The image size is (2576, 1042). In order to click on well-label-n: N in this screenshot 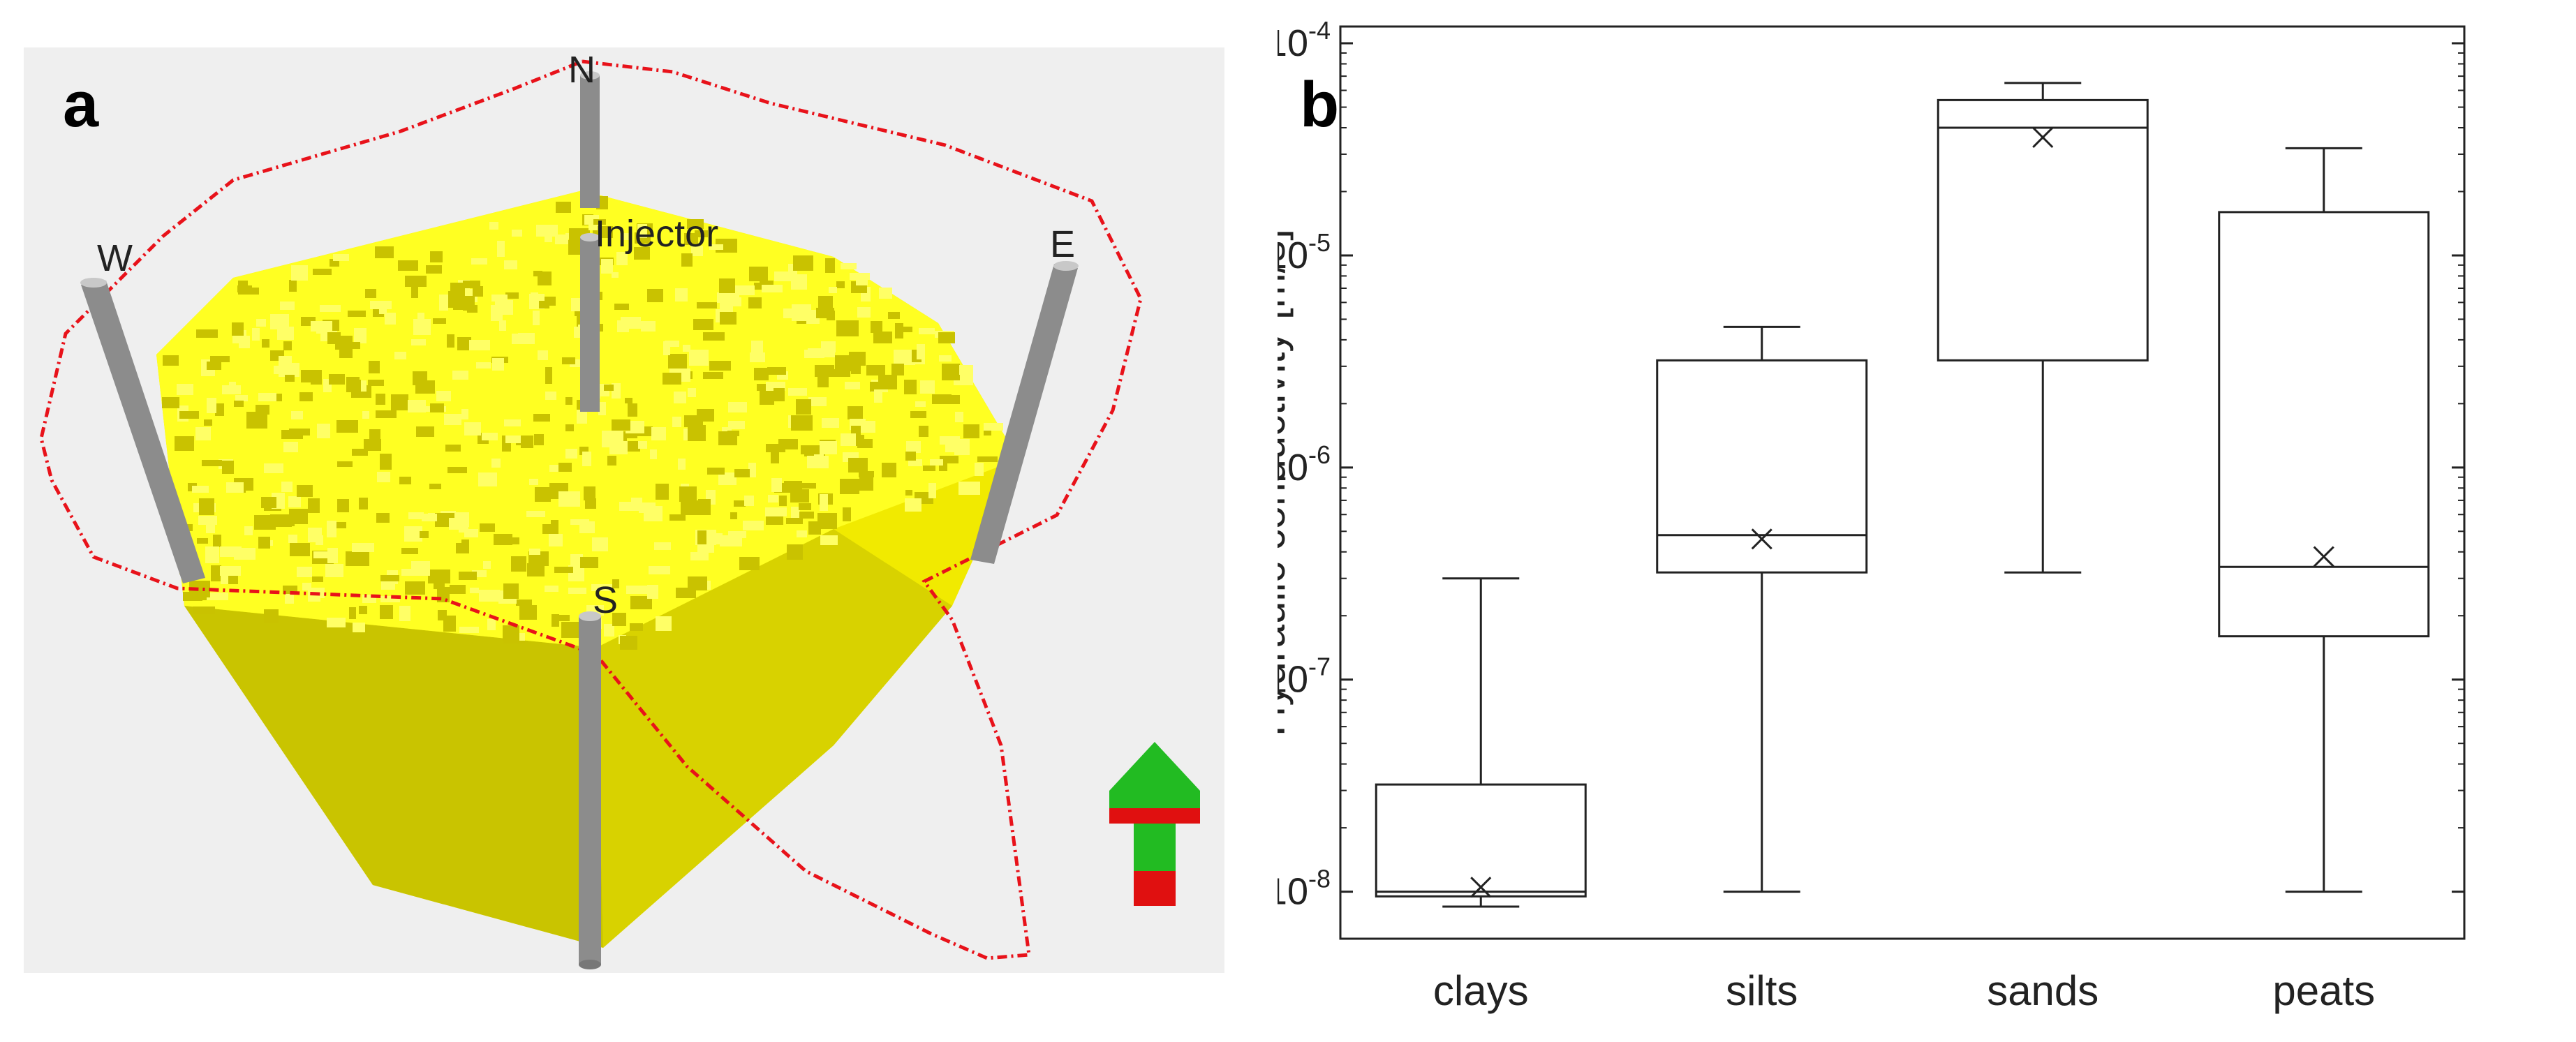, I will do `click(581, 70)`.